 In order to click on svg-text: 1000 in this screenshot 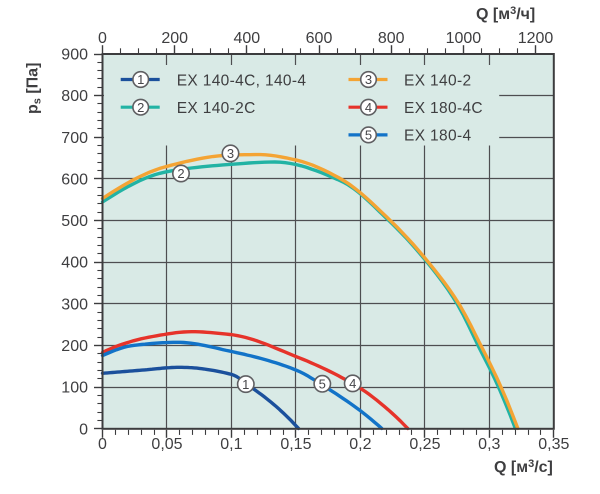, I will do `click(464, 38)`.